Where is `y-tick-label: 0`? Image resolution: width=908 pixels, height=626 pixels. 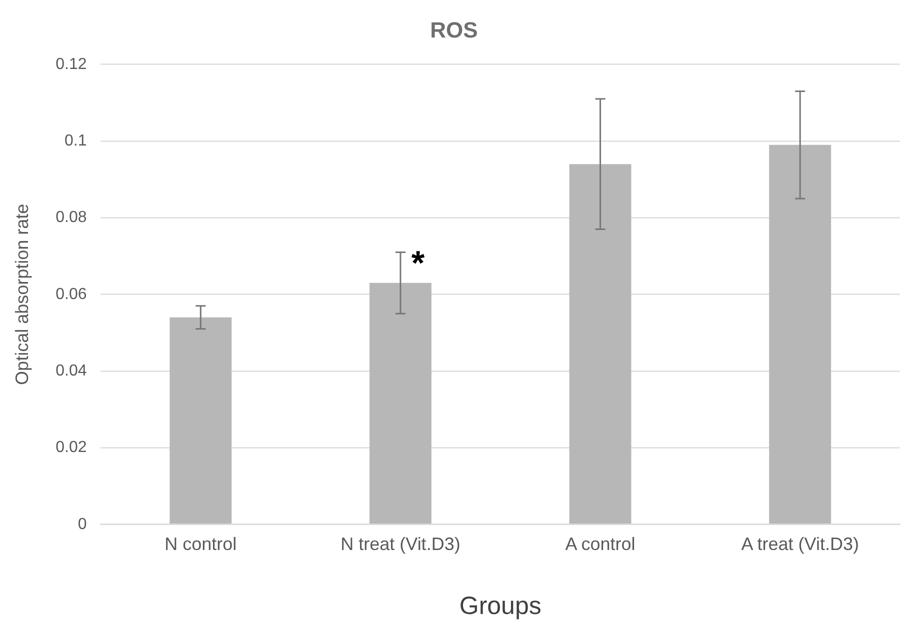
y-tick-label: 0 is located at coordinates (82, 524).